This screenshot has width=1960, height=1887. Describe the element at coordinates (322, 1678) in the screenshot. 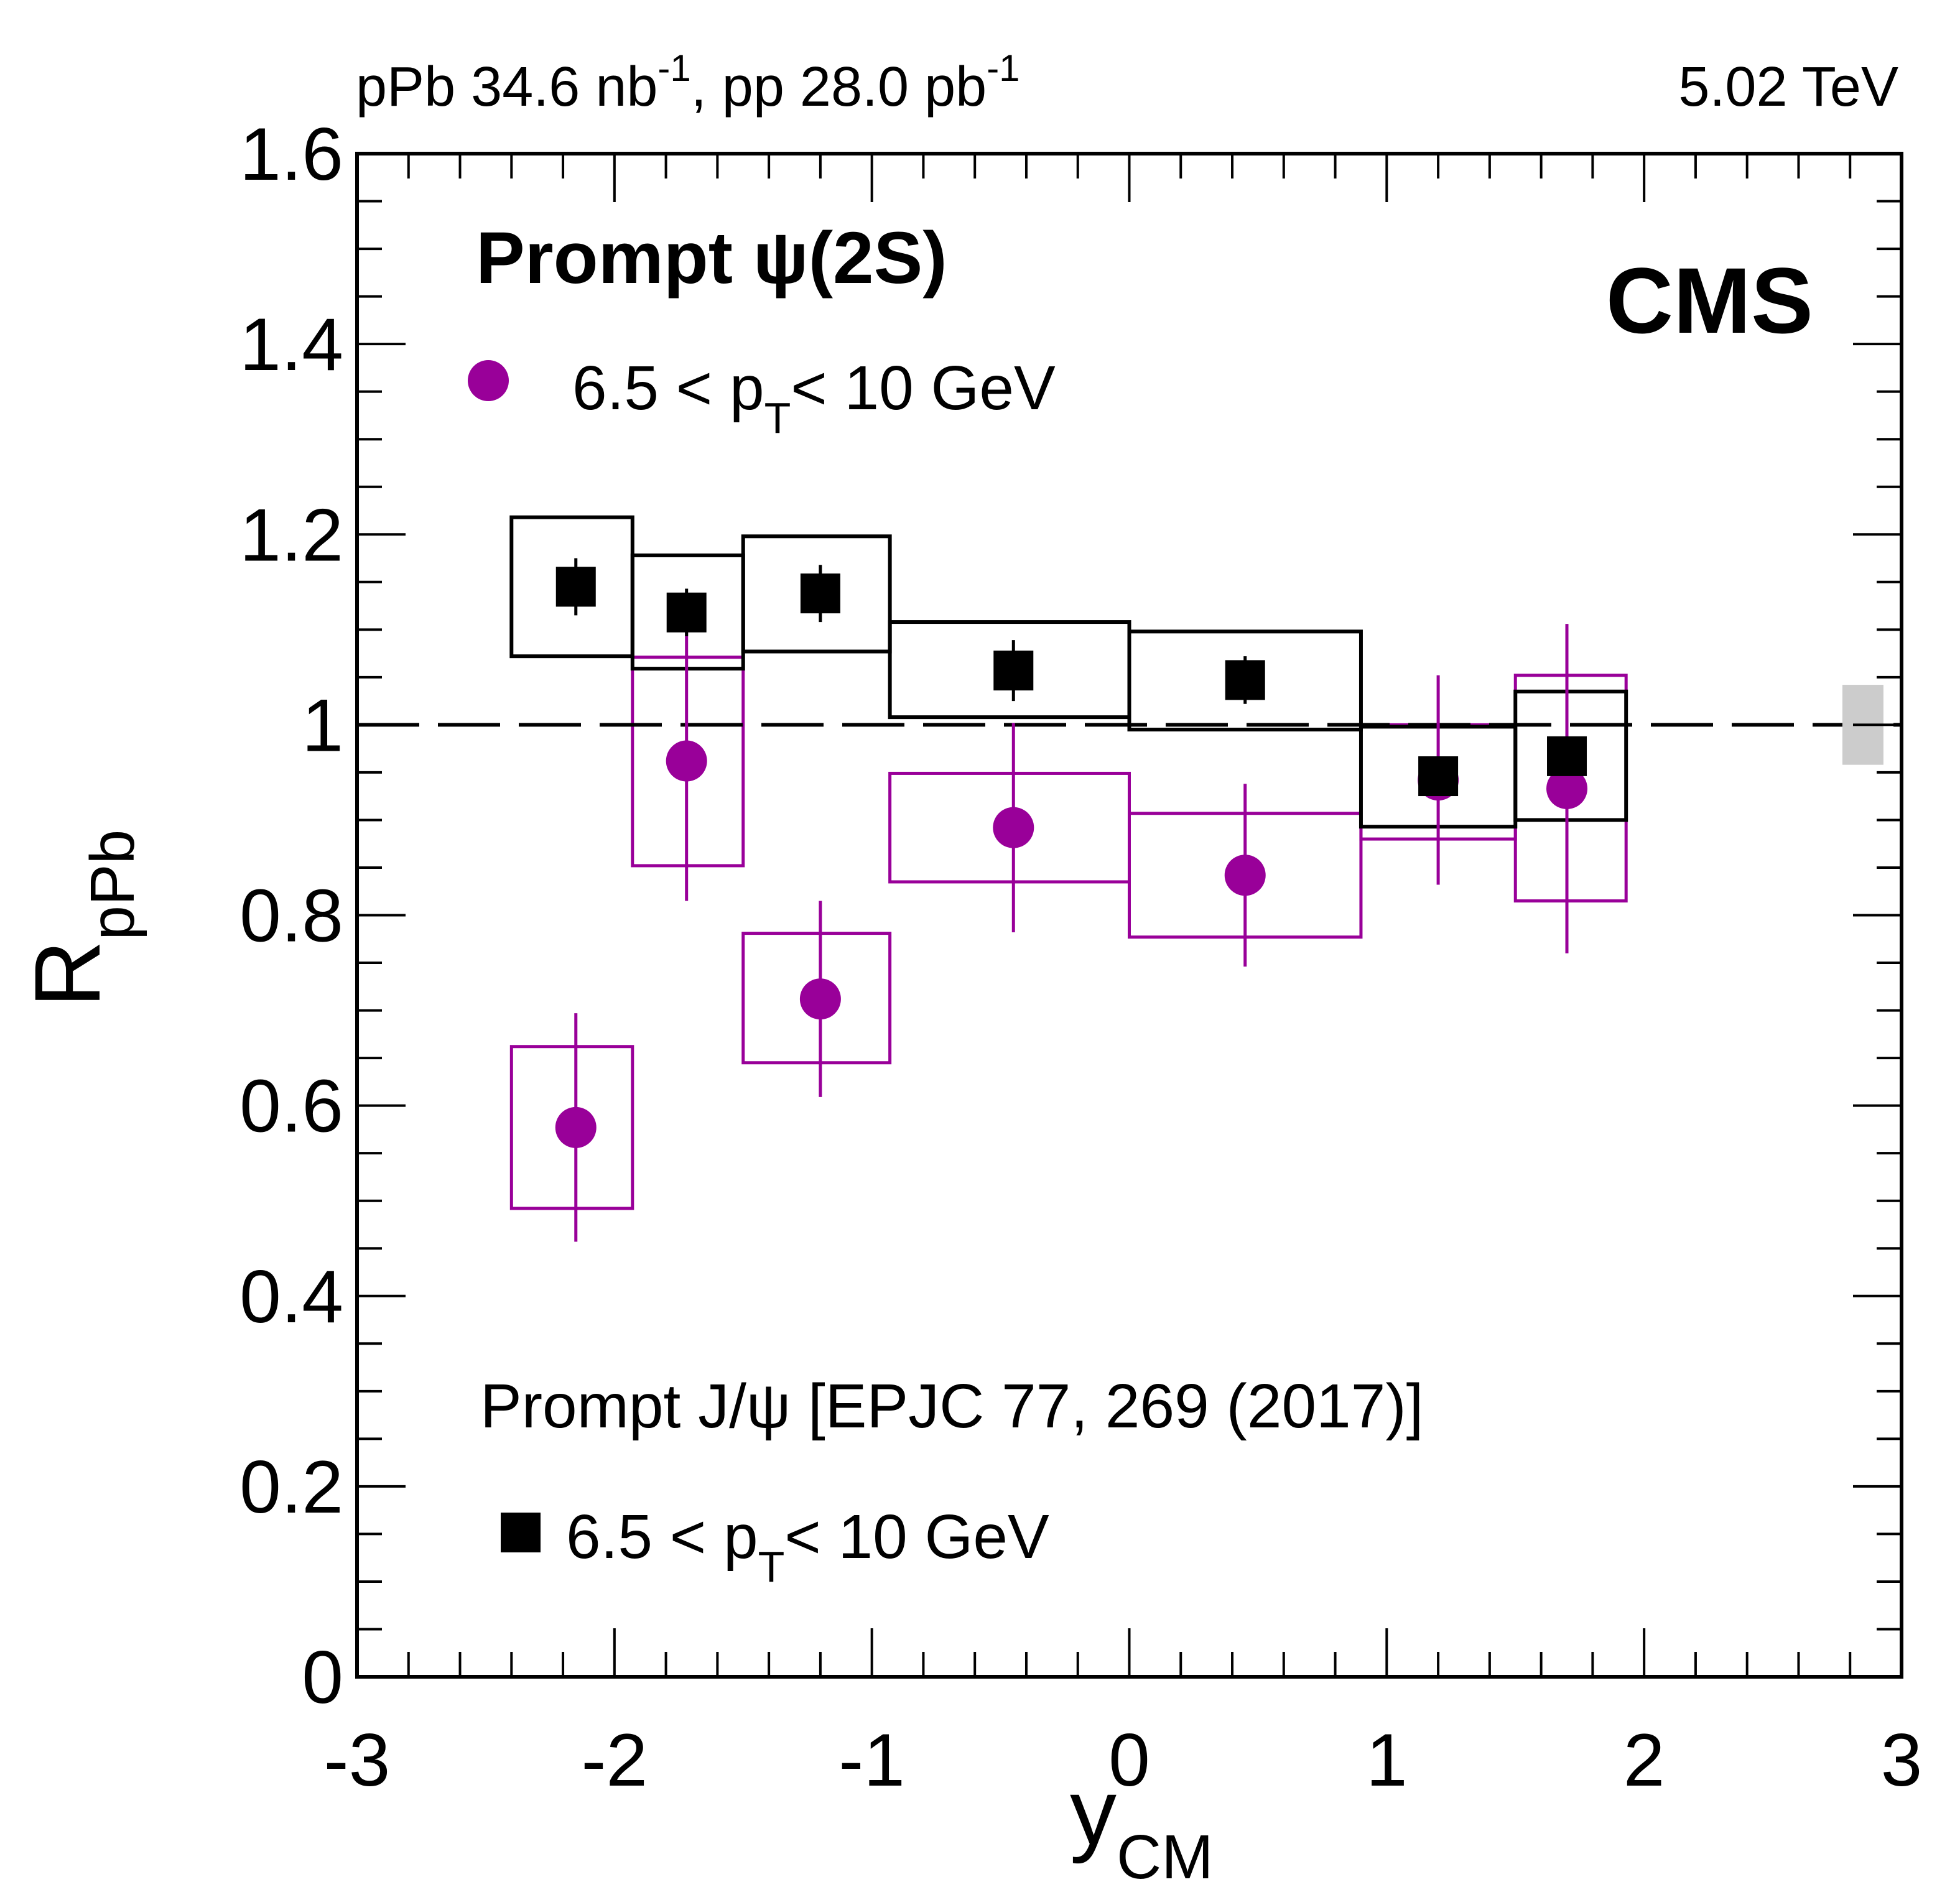

I see `y-tick-label: 0` at that location.